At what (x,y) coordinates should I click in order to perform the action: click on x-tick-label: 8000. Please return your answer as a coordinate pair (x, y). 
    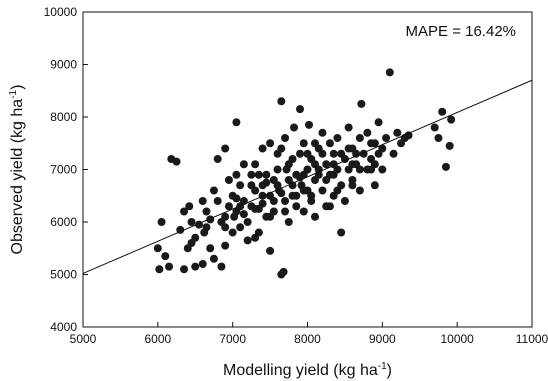
    Looking at the image, I should click on (307, 339).